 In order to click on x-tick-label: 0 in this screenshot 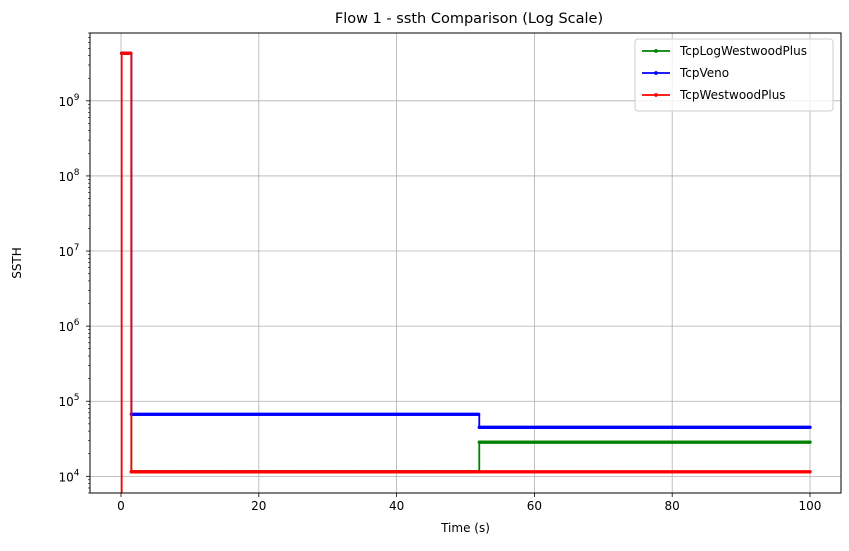, I will do `click(121, 506)`.